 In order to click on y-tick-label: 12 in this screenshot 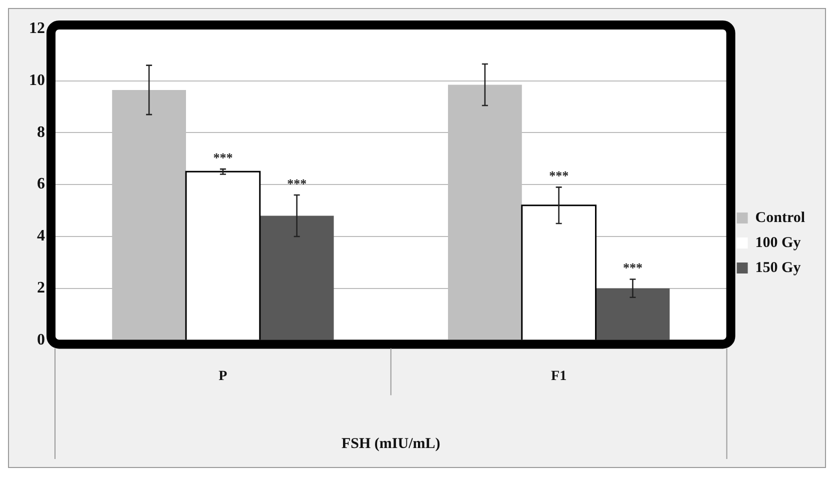, I will do `click(37, 29)`.